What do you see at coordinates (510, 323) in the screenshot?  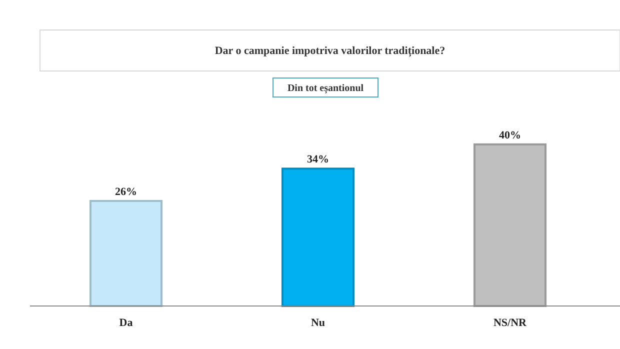 I see `x-tick-label: NS/NR` at bounding box center [510, 323].